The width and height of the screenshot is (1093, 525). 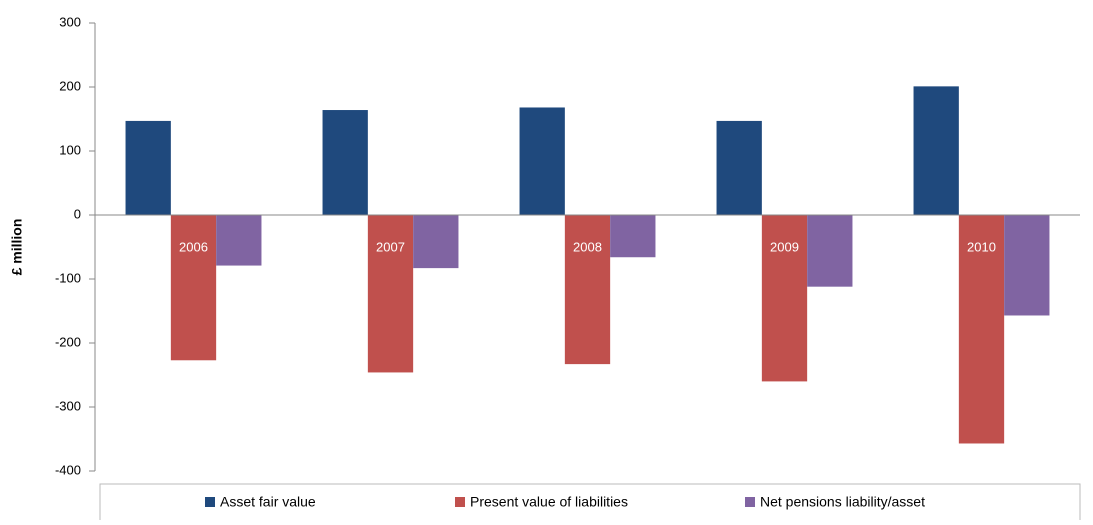 What do you see at coordinates (549, 502) in the screenshot?
I see `legend-label: Present value of liabilities` at bounding box center [549, 502].